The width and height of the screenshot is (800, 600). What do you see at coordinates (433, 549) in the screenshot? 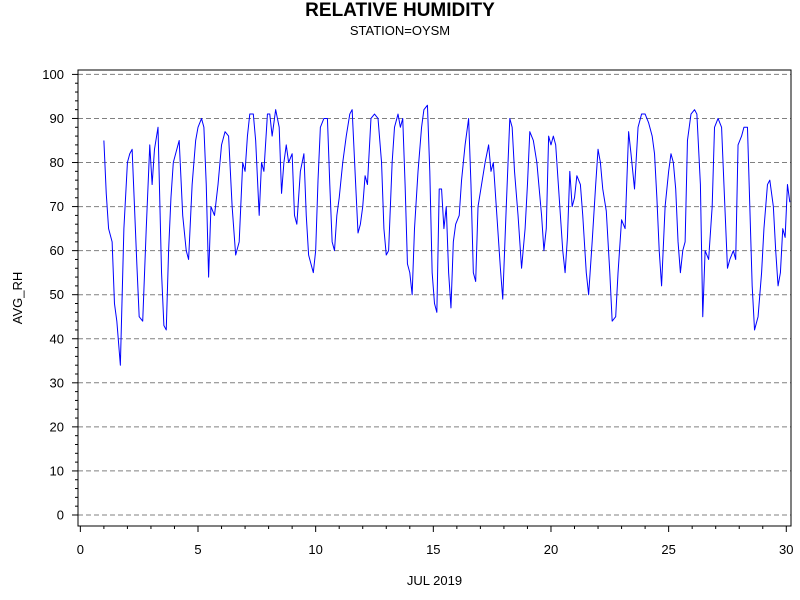
I see `x-tick-label-15: 15` at bounding box center [433, 549].